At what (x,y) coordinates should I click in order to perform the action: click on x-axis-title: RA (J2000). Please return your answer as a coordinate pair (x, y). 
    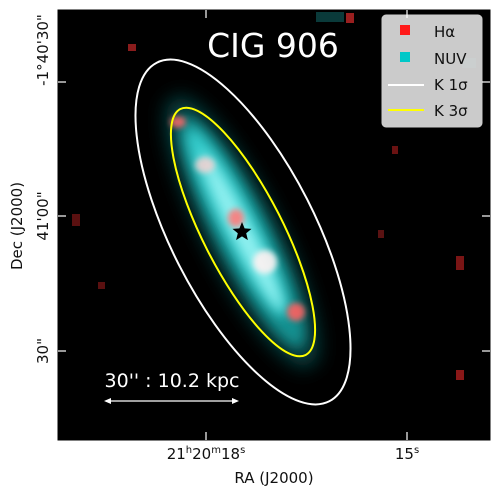
    Looking at the image, I should click on (273, 478).